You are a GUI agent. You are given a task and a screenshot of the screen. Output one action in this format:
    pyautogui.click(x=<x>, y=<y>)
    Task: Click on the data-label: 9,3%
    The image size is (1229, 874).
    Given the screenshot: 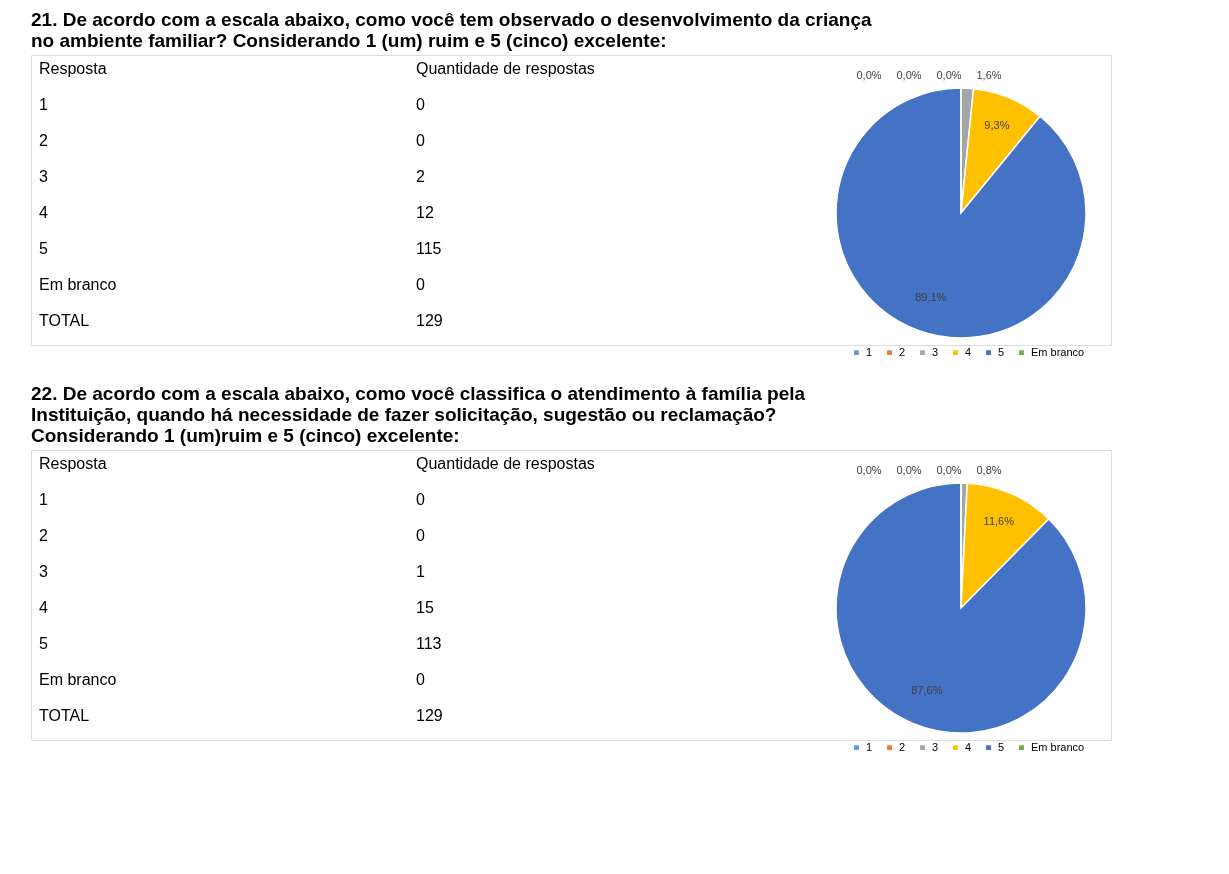 What is the action you would take?
    pyautogui.click(x=997, y=125)
    